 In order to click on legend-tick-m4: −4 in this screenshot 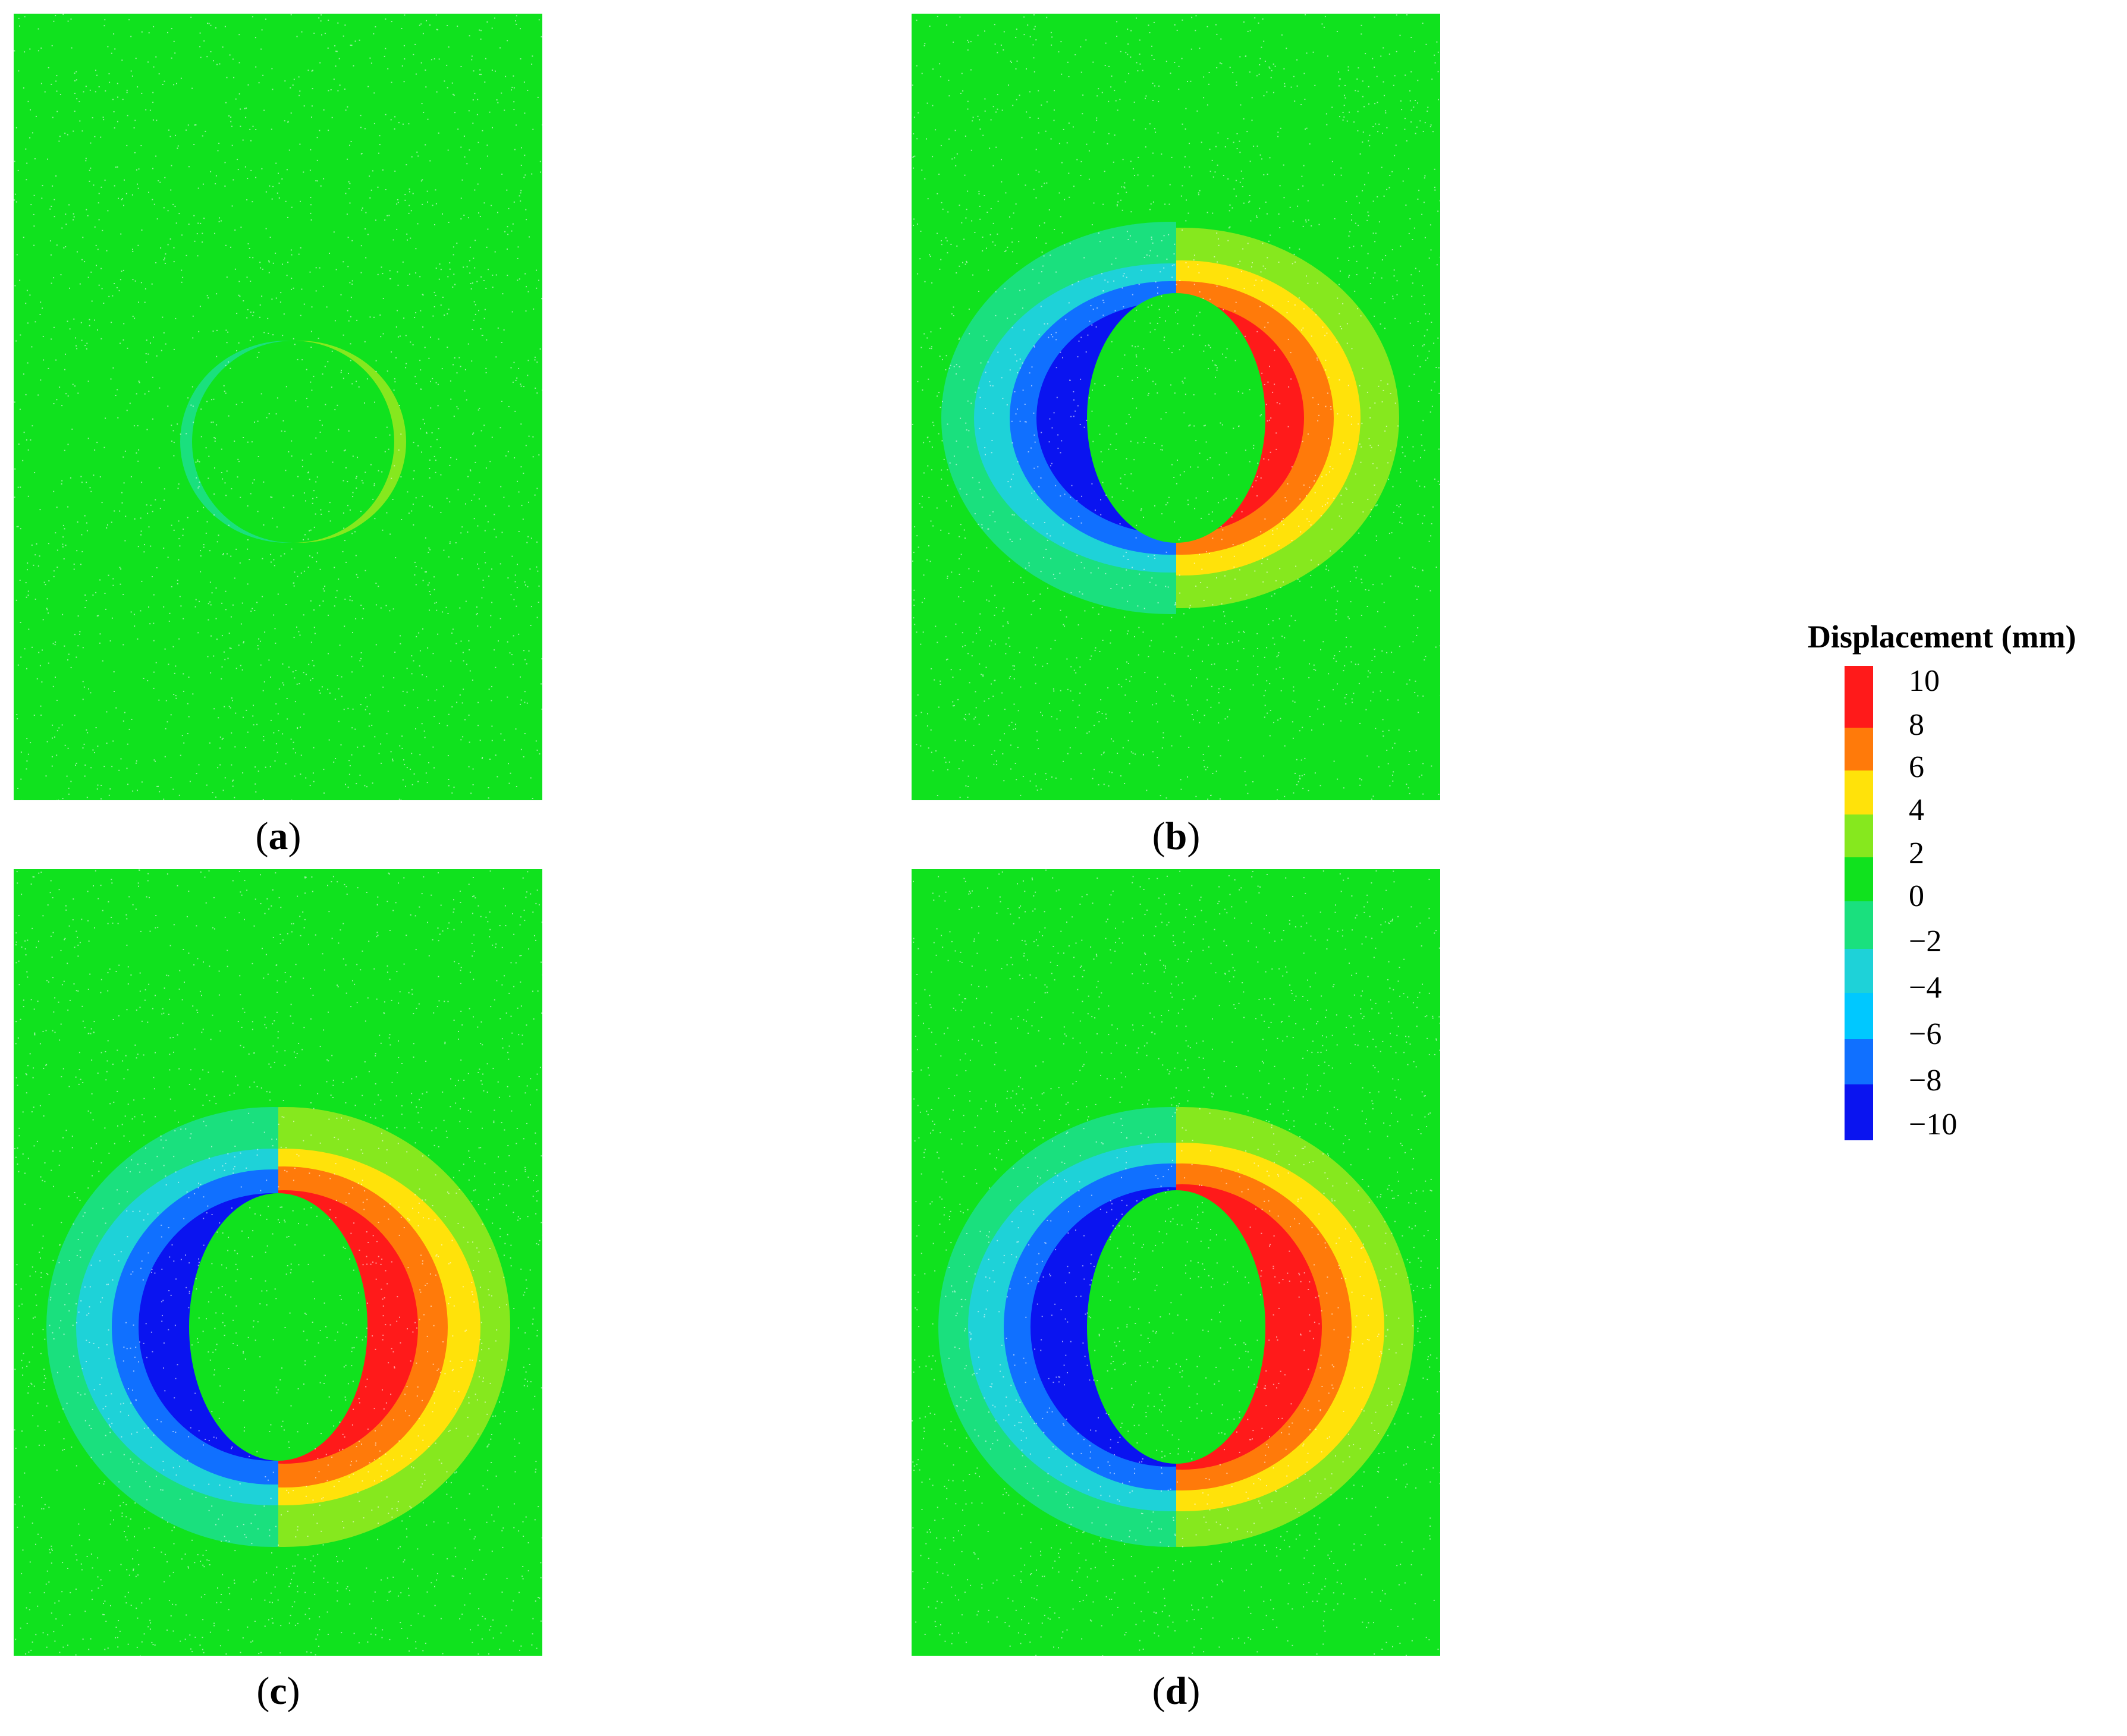, I will do `click(1925, 988)`.